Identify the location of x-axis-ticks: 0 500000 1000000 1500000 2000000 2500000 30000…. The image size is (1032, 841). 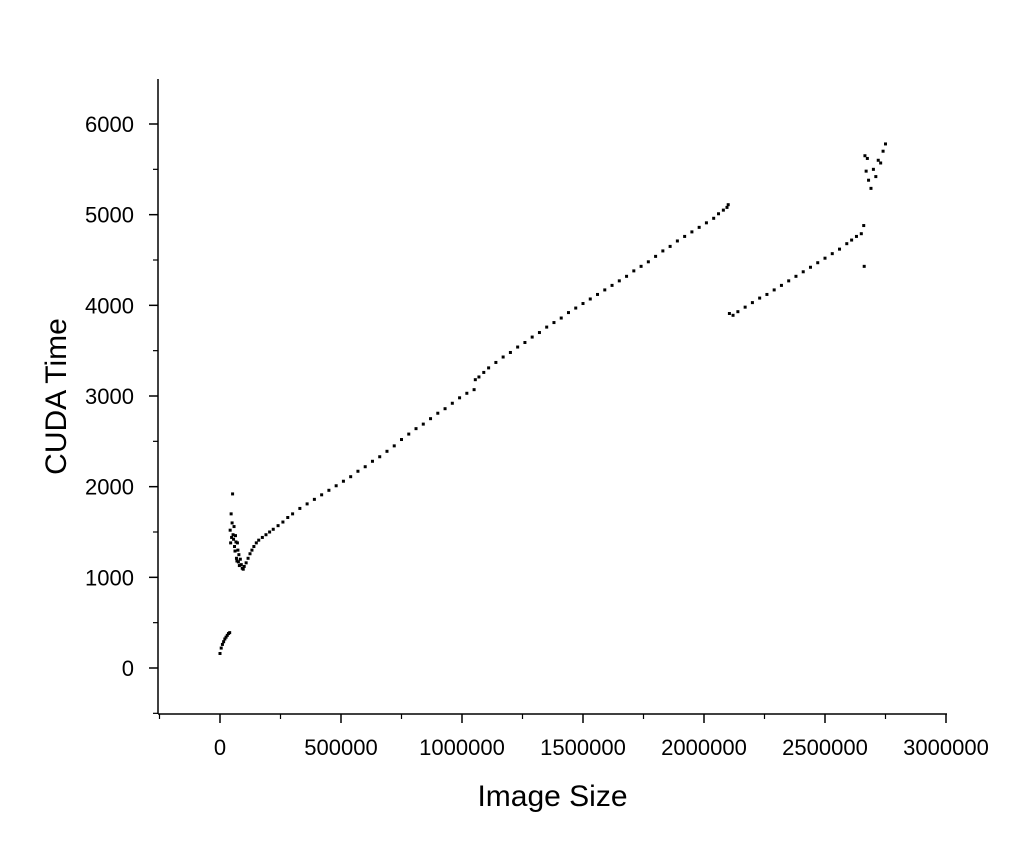
(573, 737).